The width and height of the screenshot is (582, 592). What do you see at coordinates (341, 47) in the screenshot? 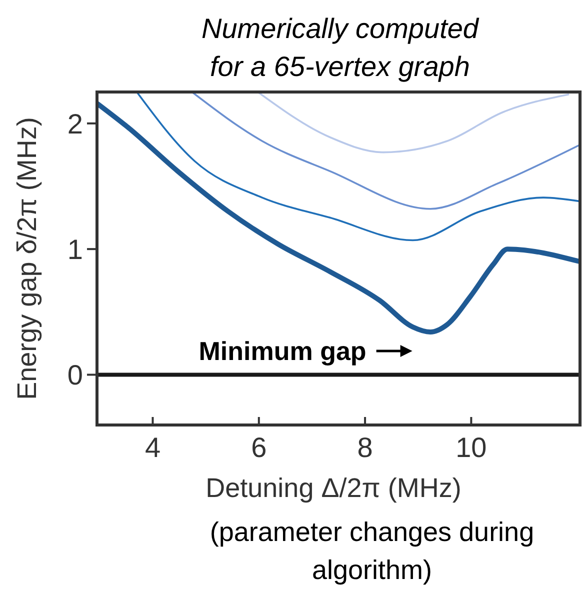
I see `chart-title: Numerically computed for a 65-vertex graph` at bounding box center [341, 47].